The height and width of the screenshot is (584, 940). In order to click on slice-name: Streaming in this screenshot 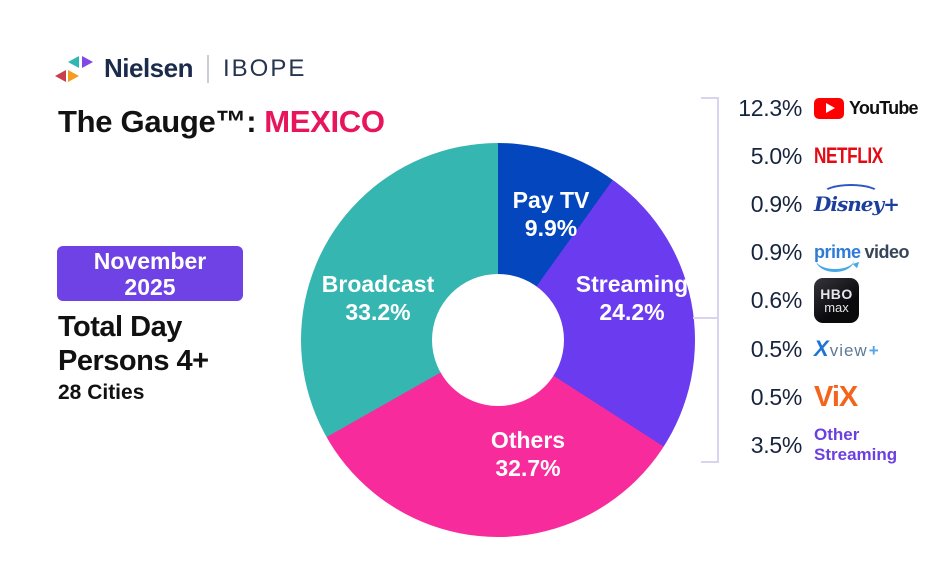, I will do `click(632, 284)`.